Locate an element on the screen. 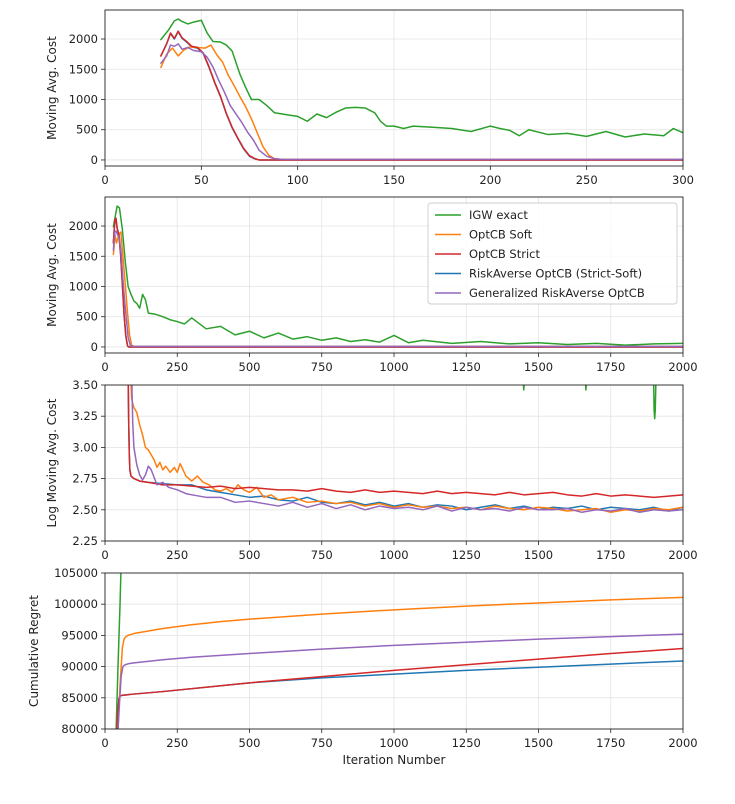  y-tick-label: 3.00 is located at coordinates (85, 447).